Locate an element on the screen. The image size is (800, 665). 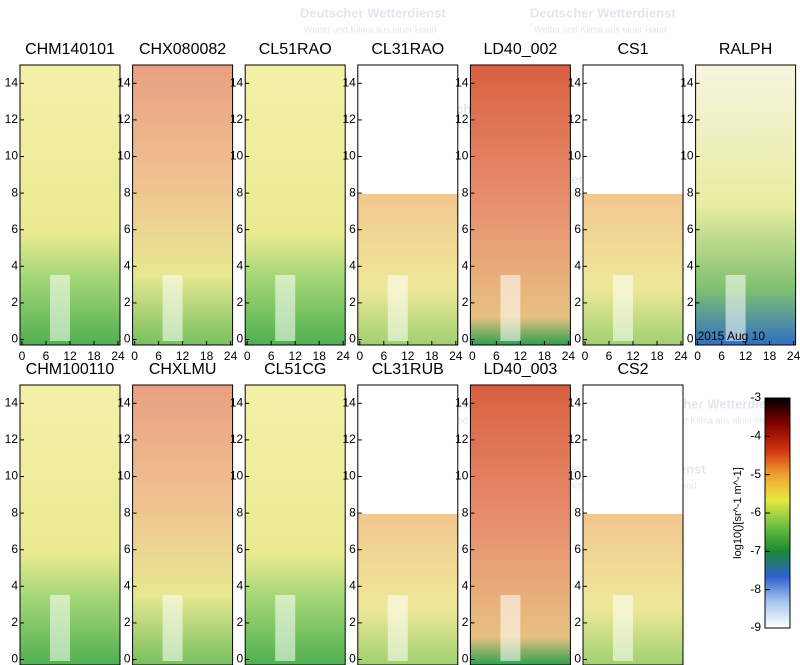
panel-title: CHXLMU is located at coordinates (183, 369).